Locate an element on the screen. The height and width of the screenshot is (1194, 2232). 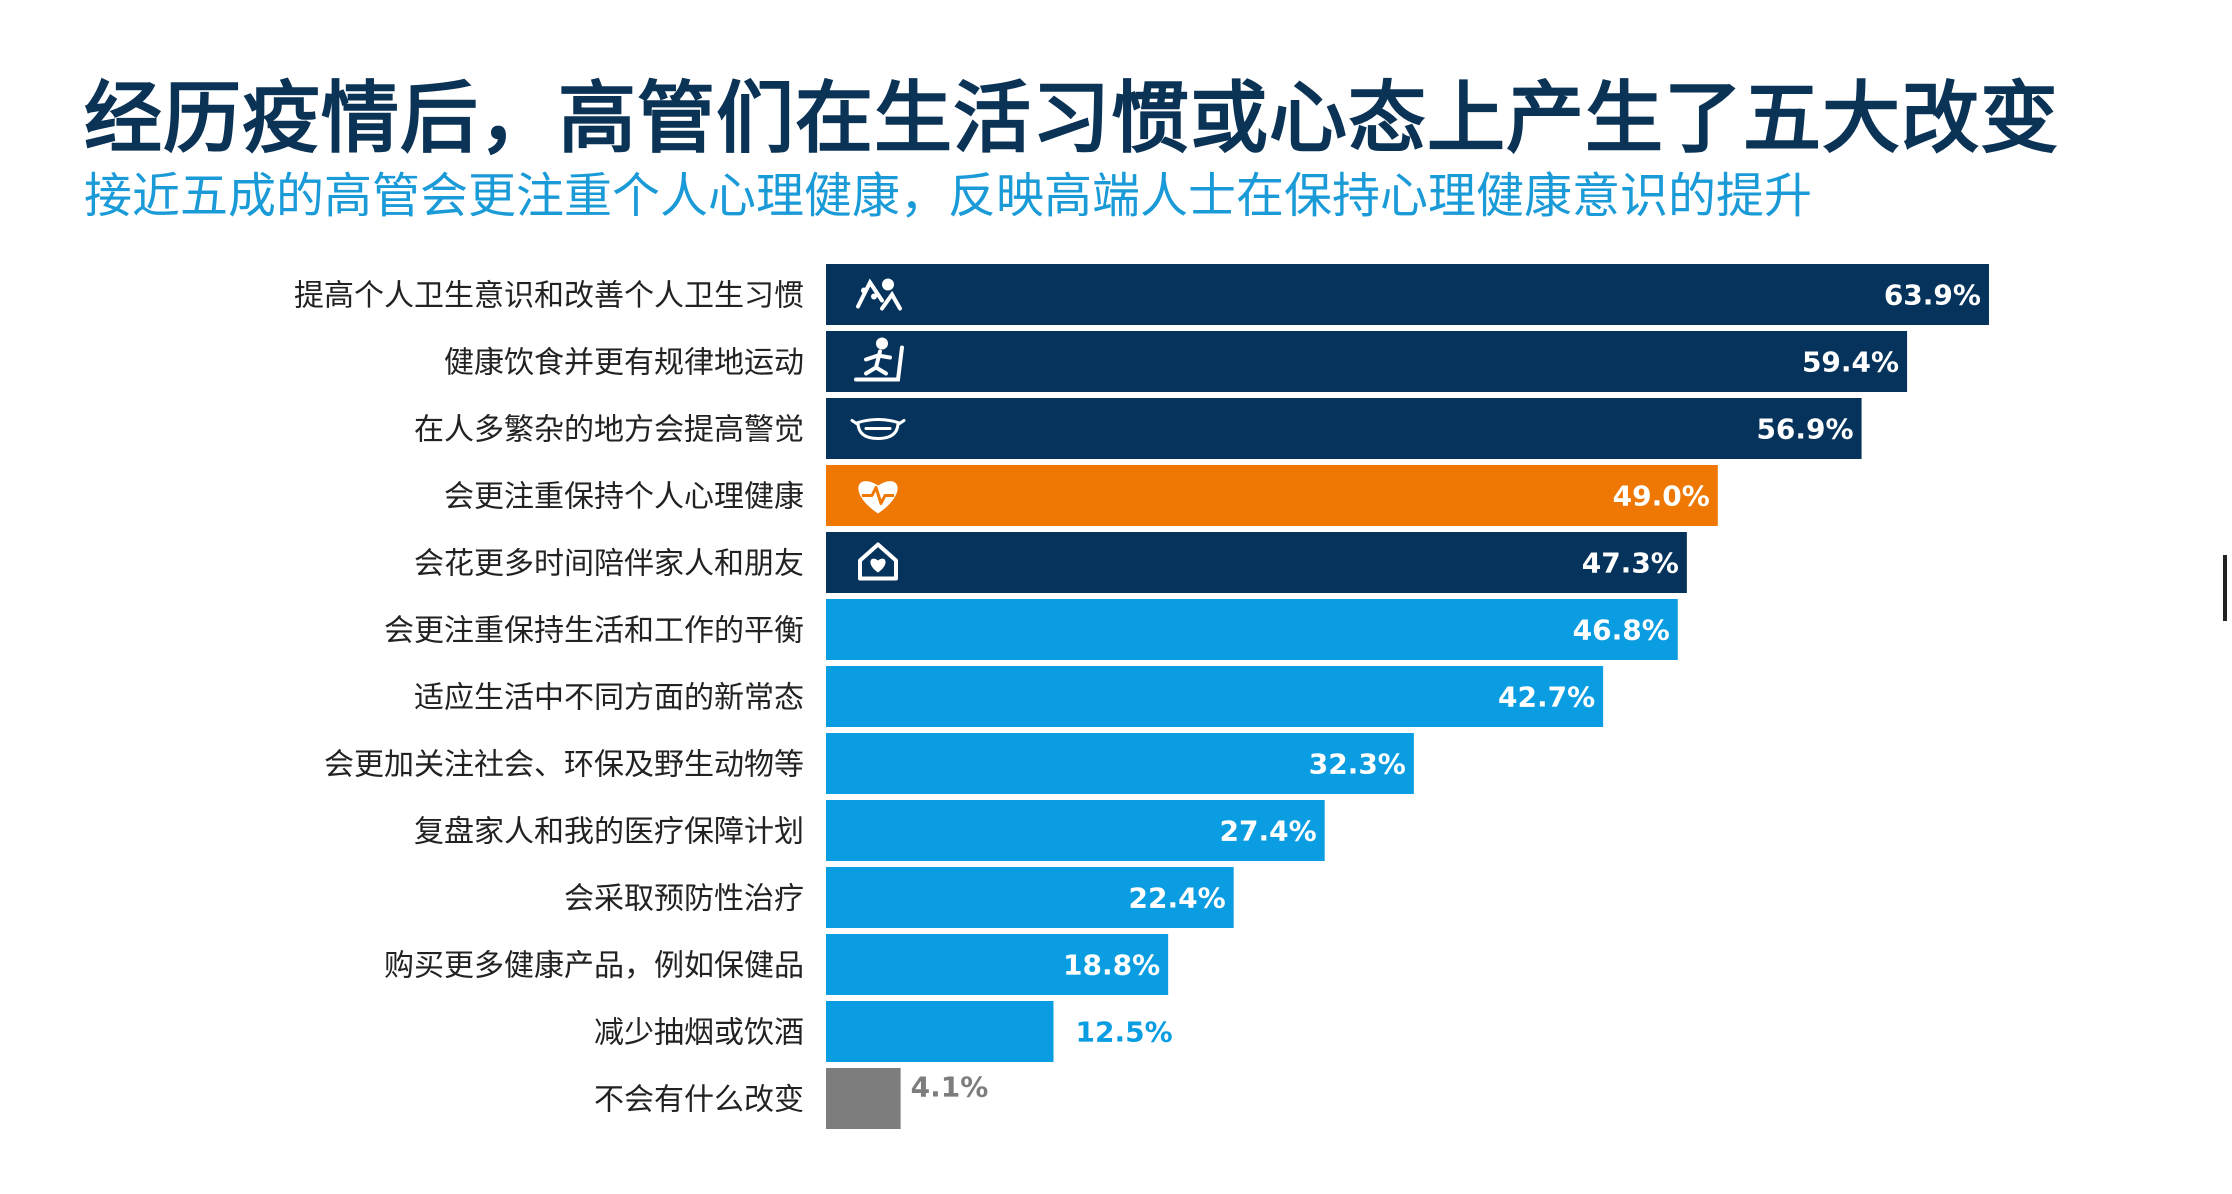
value-label: 47.3% is located at coordinates (1630, 563).